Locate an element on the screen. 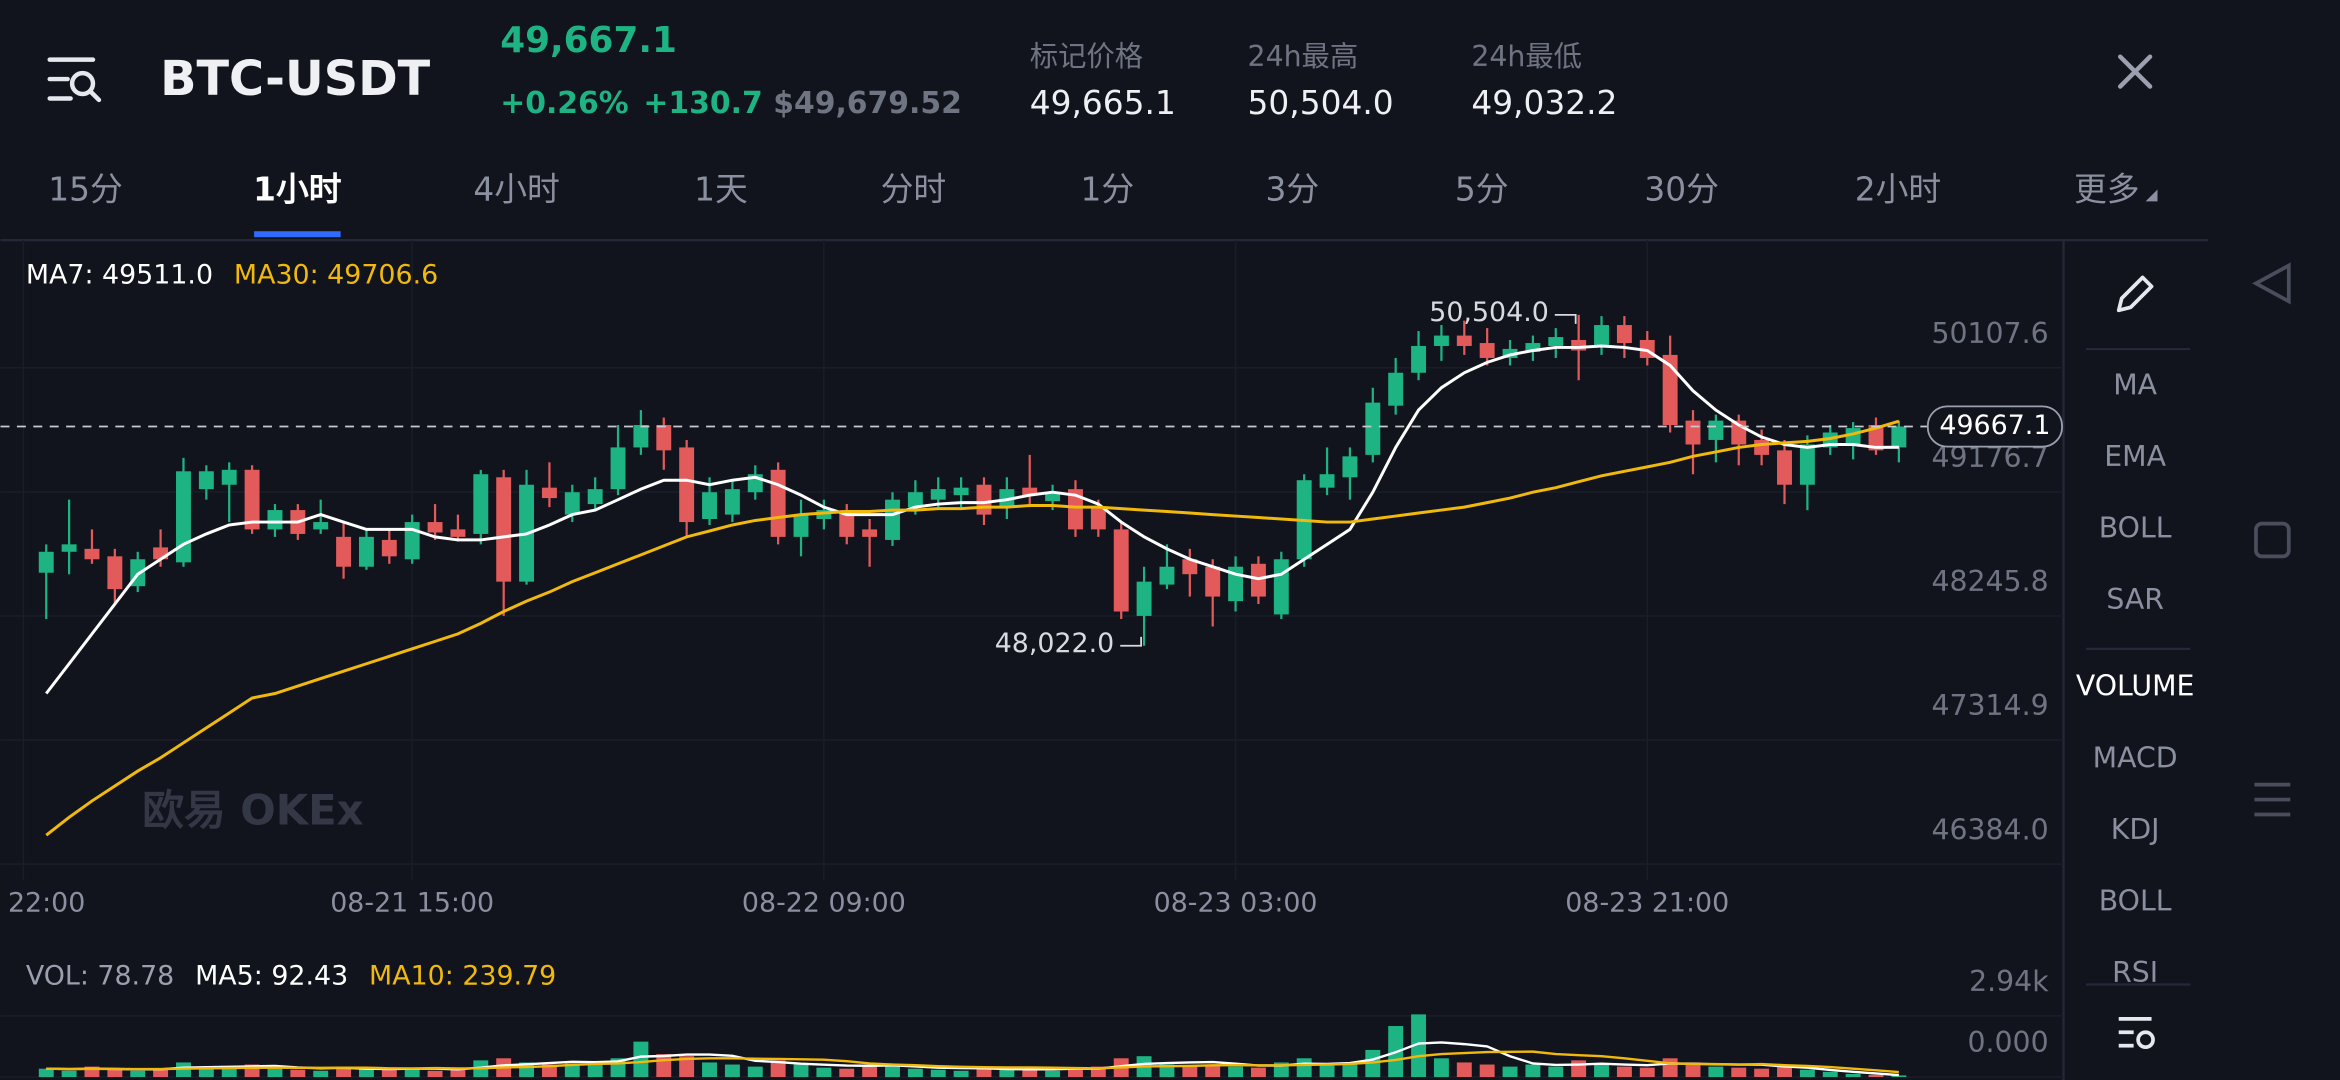  change: +130.7 is located at coordinates (702, 103).